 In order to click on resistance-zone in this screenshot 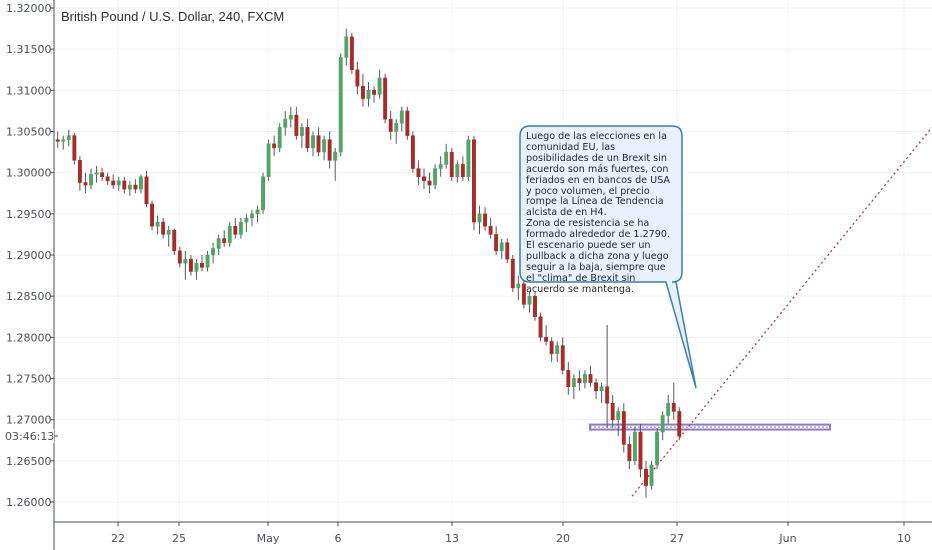, I will do `click(710, 427)`.